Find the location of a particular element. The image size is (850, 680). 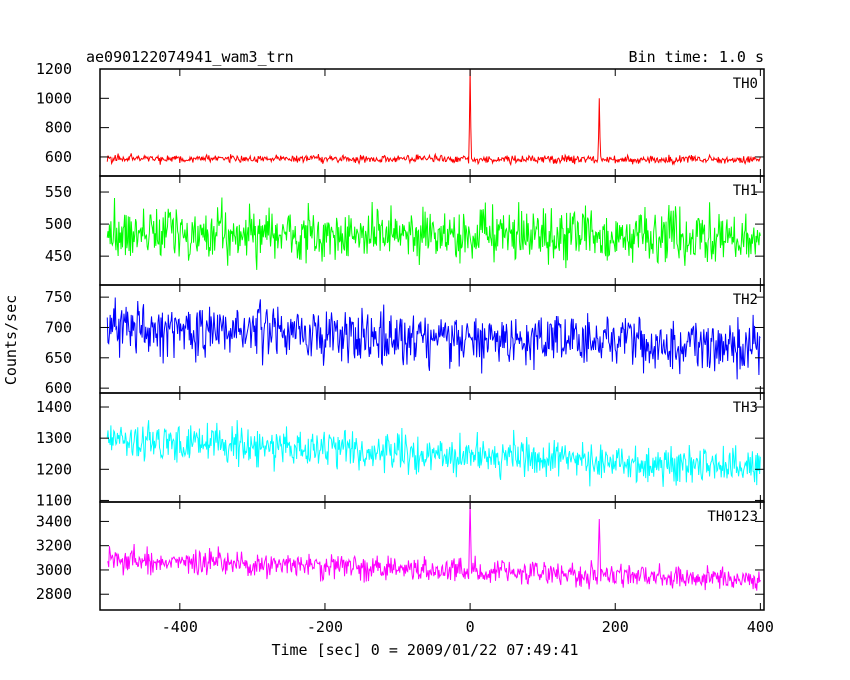

panel-label-th0: TH0 is located at coordinates (745, 84).